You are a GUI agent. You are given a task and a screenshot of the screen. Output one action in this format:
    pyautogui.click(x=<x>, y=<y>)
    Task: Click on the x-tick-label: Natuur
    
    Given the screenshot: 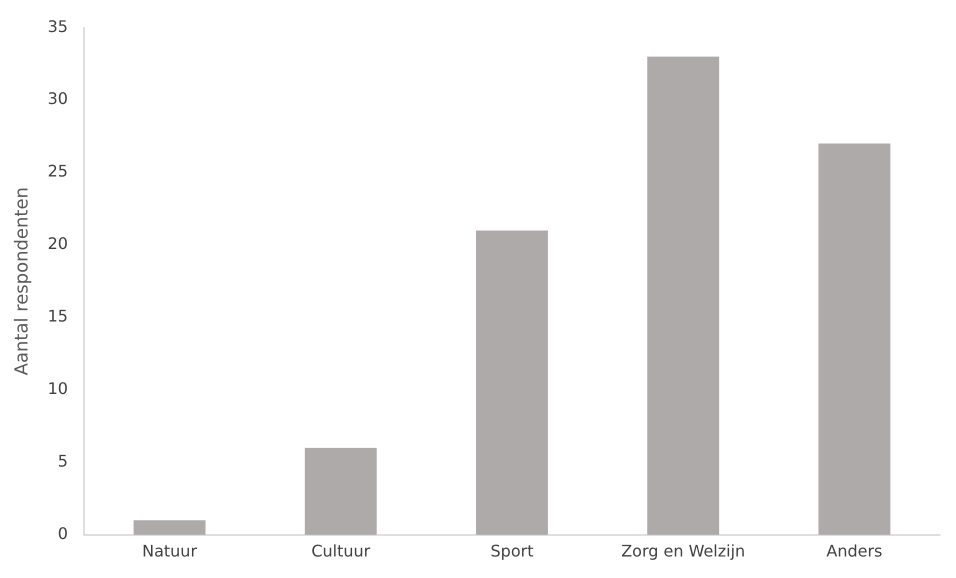 What is the action you would take?
    pyautogui.click(x=170, y=551)
    